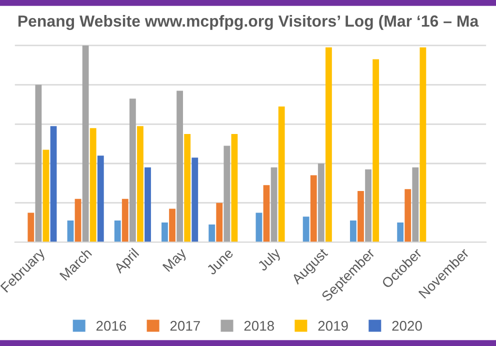 The height and width of the screenshot is (346, 496). I want to click on chart-title: Penang Website www.mcpfpg.org Visitors’ Log (Mar ‘16 – Ma, so click(248, 22).